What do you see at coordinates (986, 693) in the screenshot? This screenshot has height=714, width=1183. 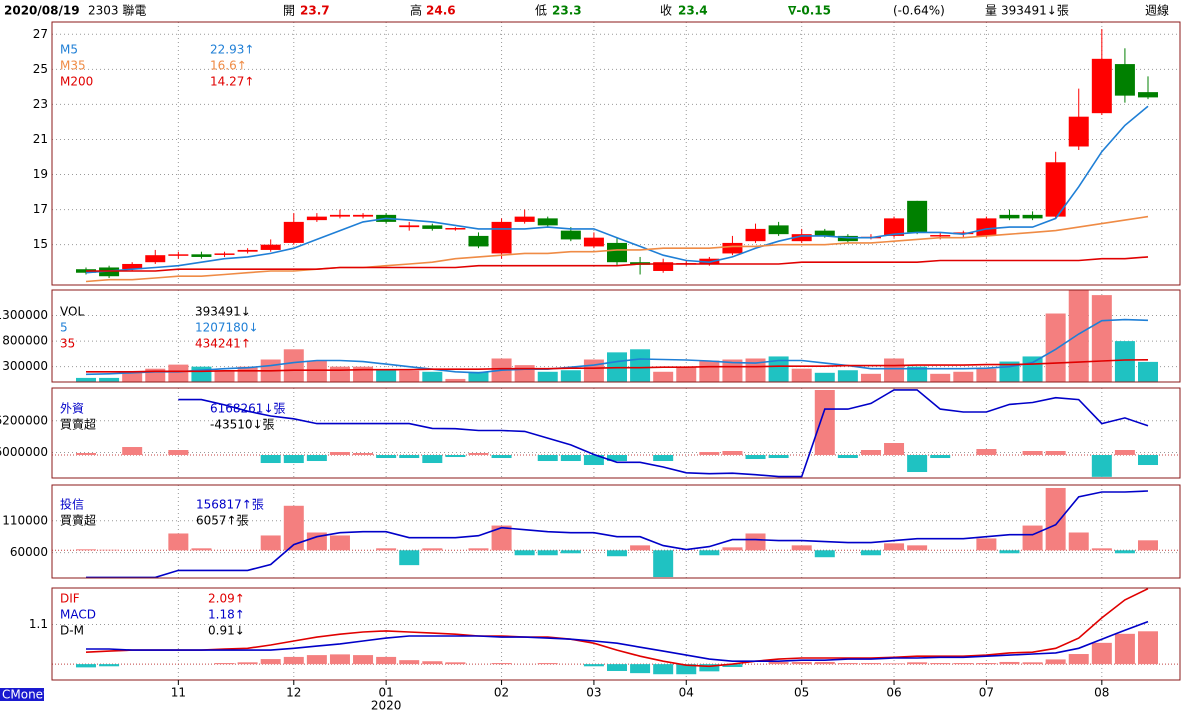 I see `x-tick-label: 07` at bounding box center [986, 693].